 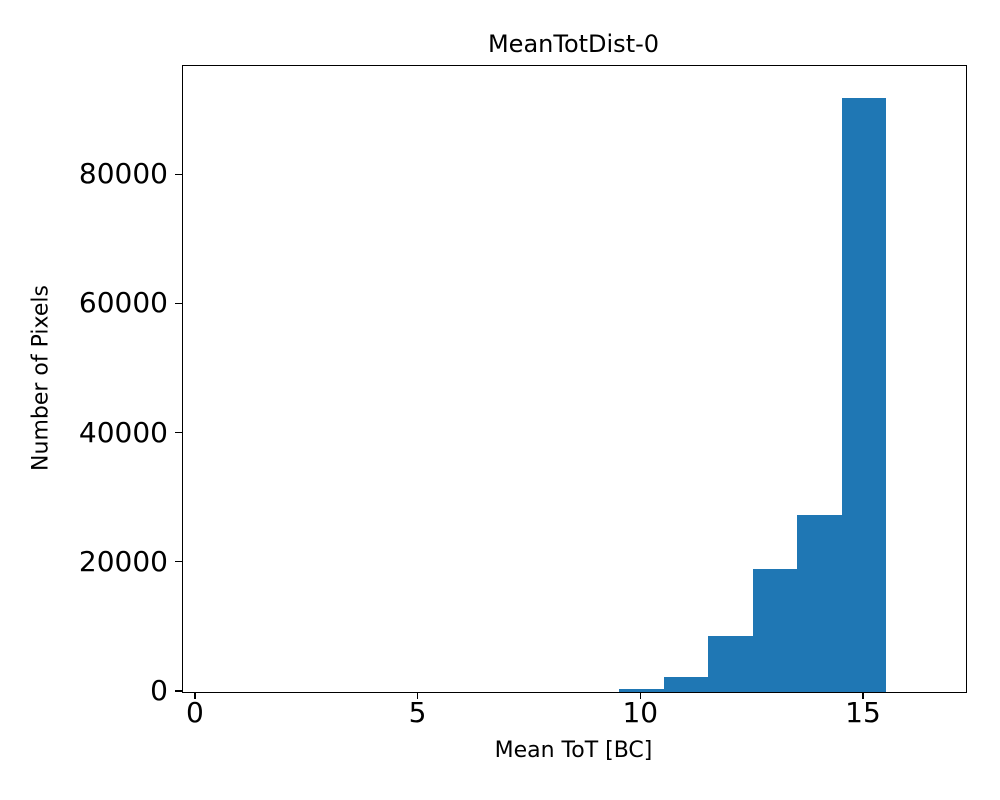 What do you see at coordinates (123, 432) in the screenshot?
I see `y-tick-label: 40000` at bounding box center [123, 432].